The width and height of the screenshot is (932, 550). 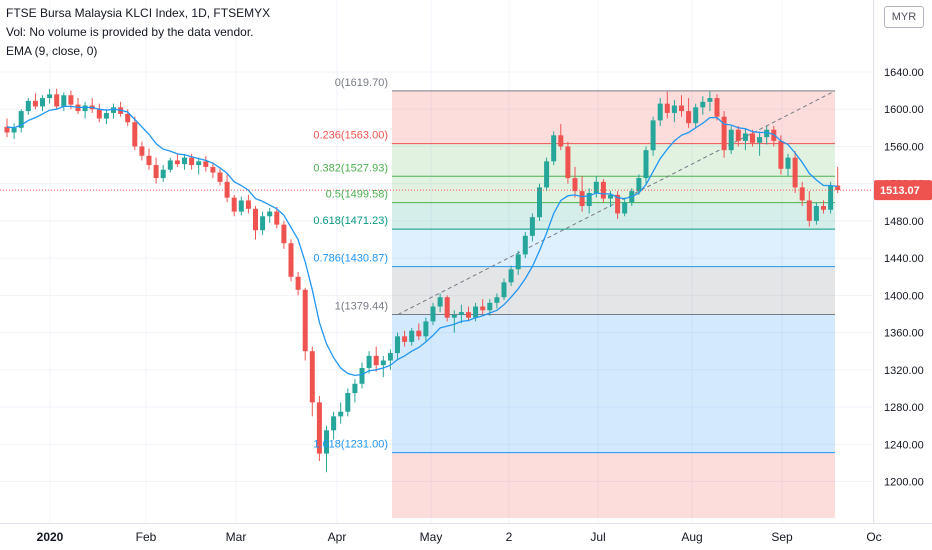 What do you see at coordinates (52, 51) in the screenshot?
I see `ema-legend: EMA (9, close, 0)` at bounding box center [52, 51].